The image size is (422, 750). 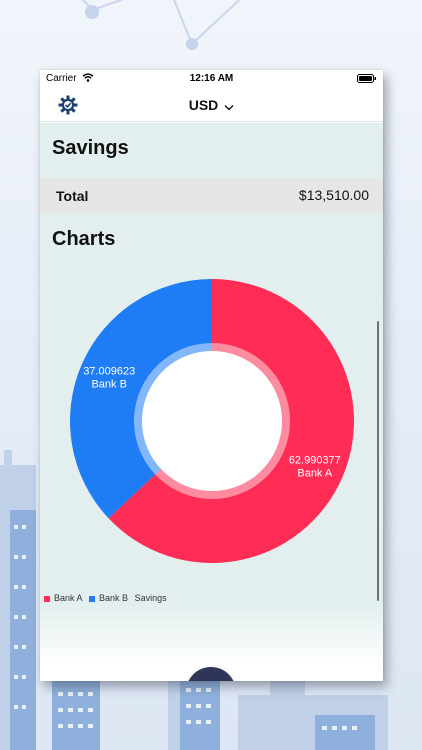 What do you see at coordinates (109, 372) in the screenshot?
I see `data-label-bank-b: 37.009623` at bounding box center [109, 372].